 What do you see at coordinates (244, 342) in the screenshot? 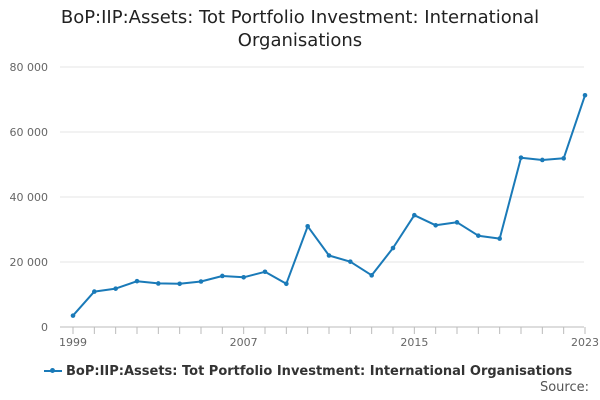
I see `x-tick-label: 2007` at bounding box center [244, 342].